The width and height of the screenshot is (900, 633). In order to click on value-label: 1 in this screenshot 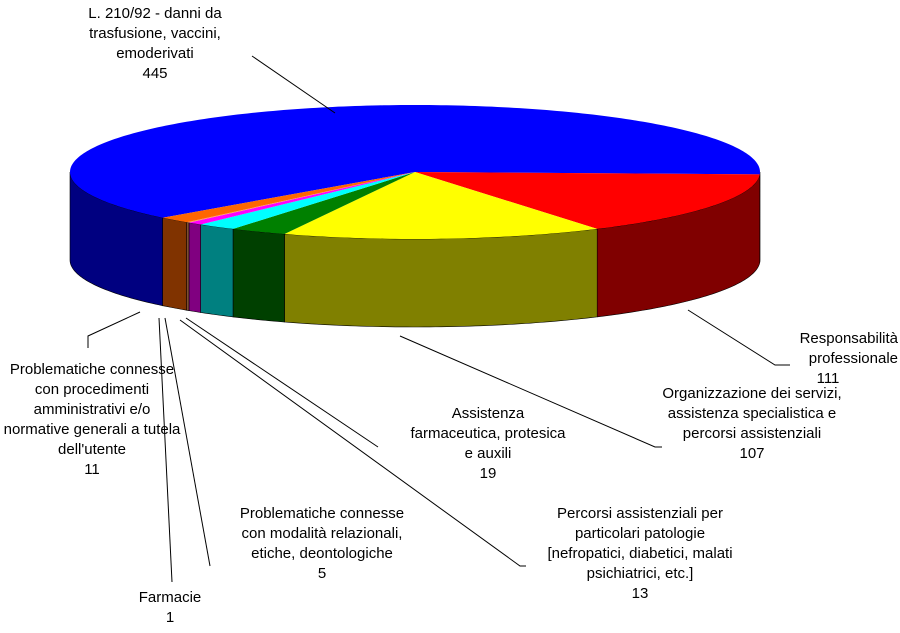, I will do `click(170, 617)`.